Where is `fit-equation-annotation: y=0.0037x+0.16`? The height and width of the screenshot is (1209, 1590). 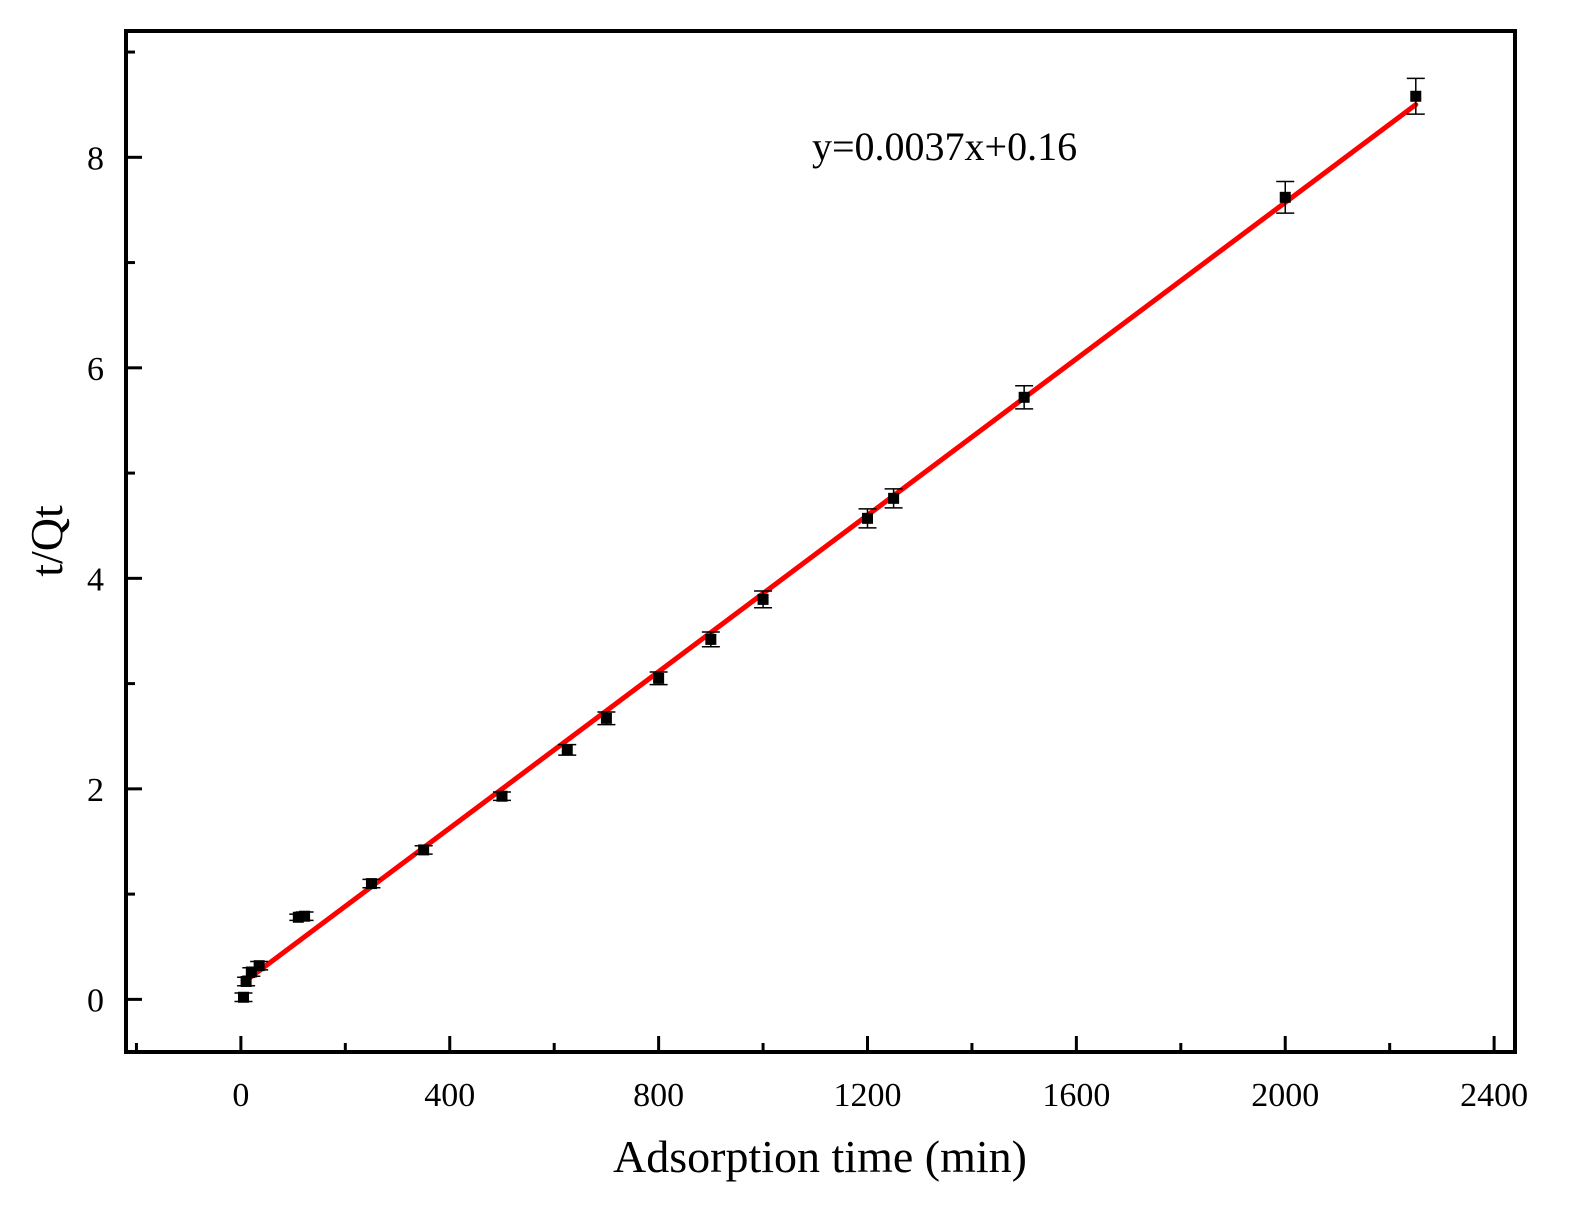 fit-equation-annotation: y=0.0037x+0.16 is located at coordinates (944, 146).